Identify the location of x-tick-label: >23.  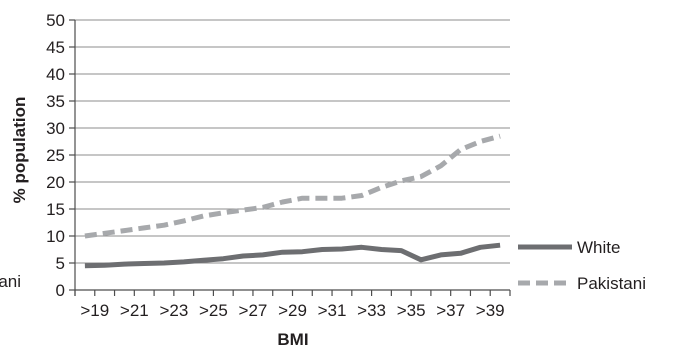
(173, 310).